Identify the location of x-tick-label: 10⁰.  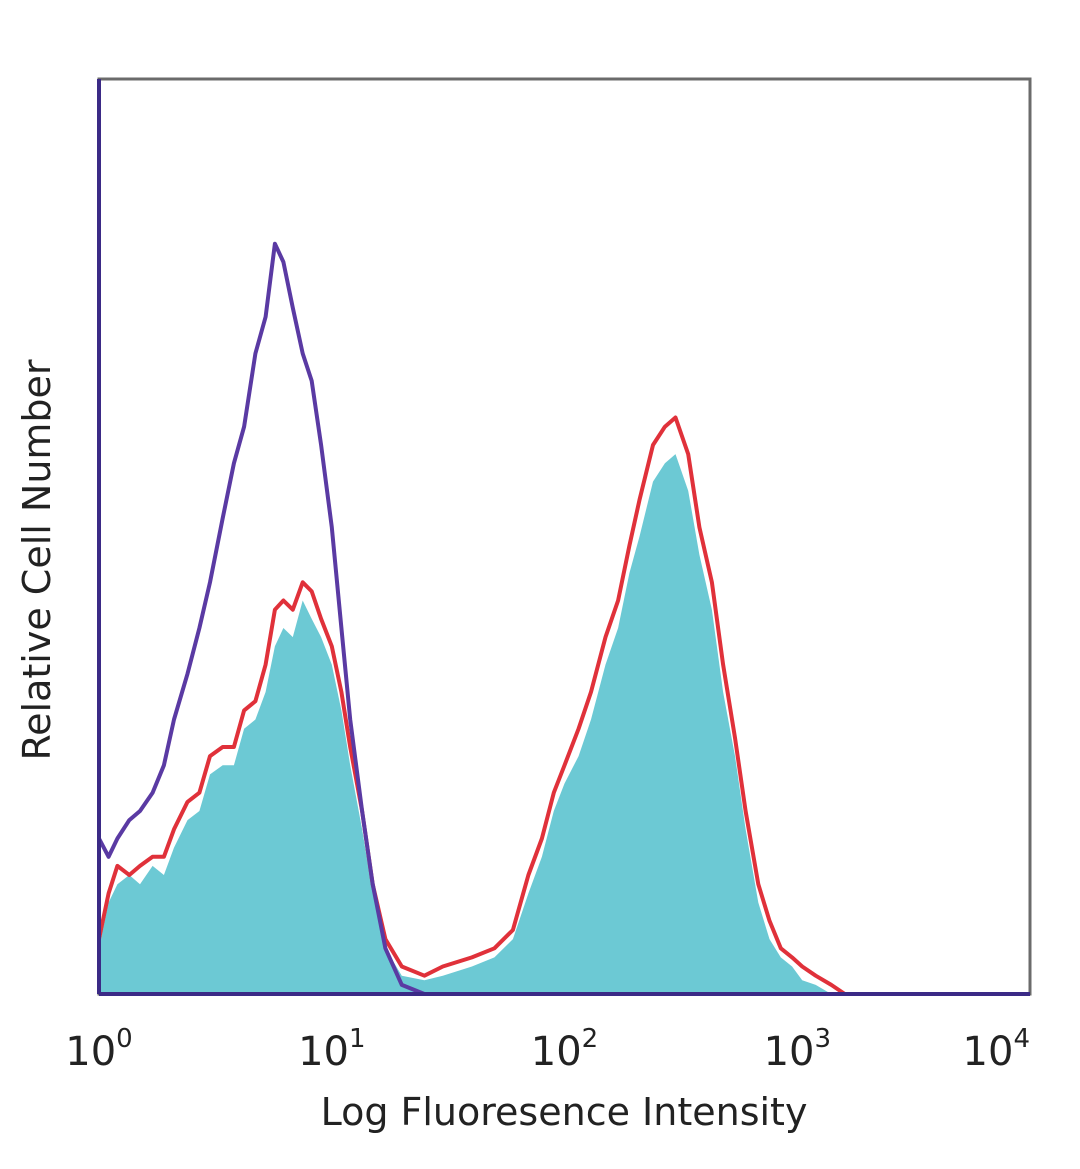
(98, 1049).